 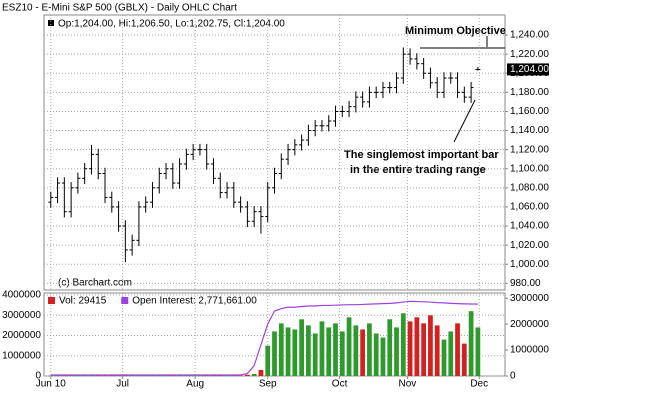 I want to click on y-tick-label: 1,000.00, so click(x=529, y=264).